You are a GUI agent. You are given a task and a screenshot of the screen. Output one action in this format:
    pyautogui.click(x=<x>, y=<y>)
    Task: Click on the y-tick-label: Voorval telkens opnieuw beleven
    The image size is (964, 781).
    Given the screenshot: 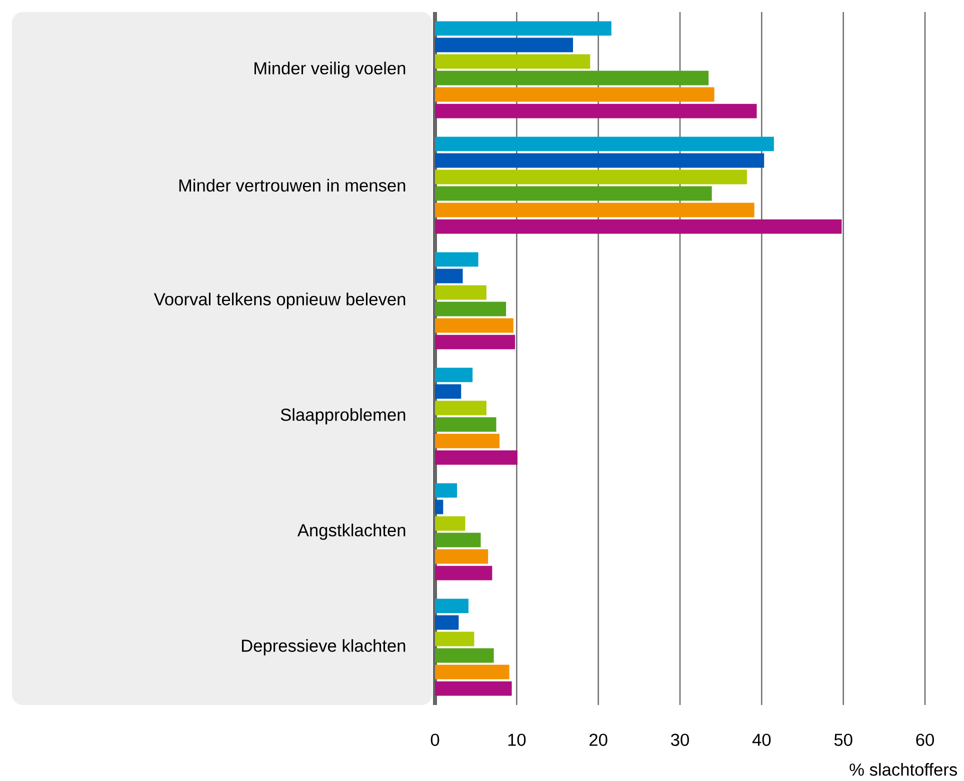 What is the action you would take?
    pyautogui.click(x=280, y=300)
    